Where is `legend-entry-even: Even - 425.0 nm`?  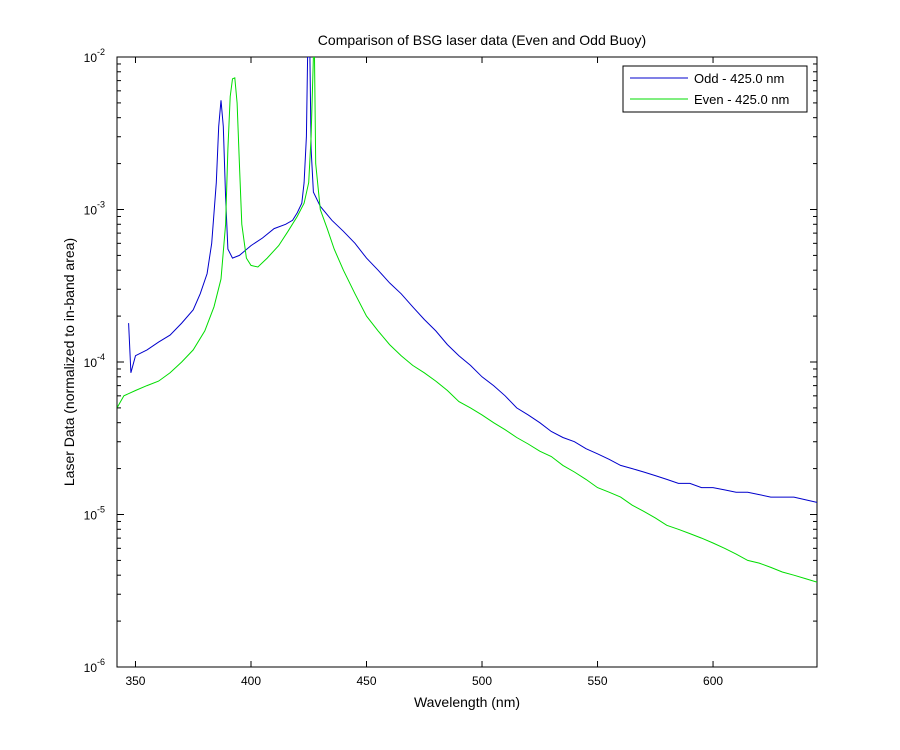
legend-entry-even: Even - 425.0 nm is located at coordinates (741, 99).